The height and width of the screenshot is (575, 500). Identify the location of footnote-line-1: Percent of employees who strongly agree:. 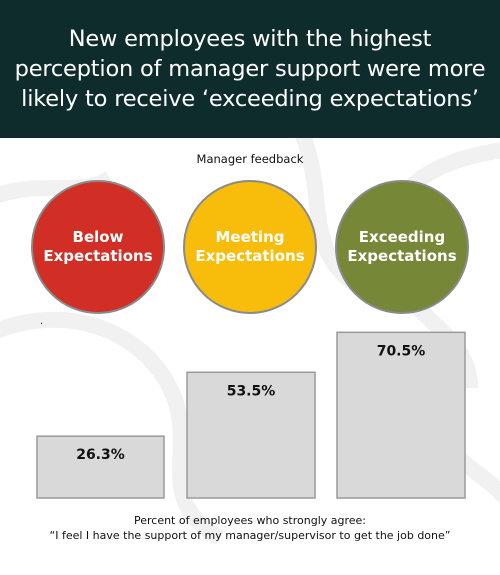
(250, 520).